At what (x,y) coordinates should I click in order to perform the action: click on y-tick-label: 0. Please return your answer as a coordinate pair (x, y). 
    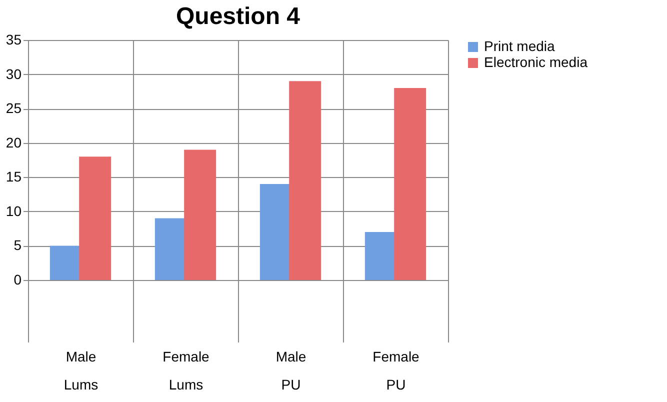
    Looking at the image, I should click on (18, 280).